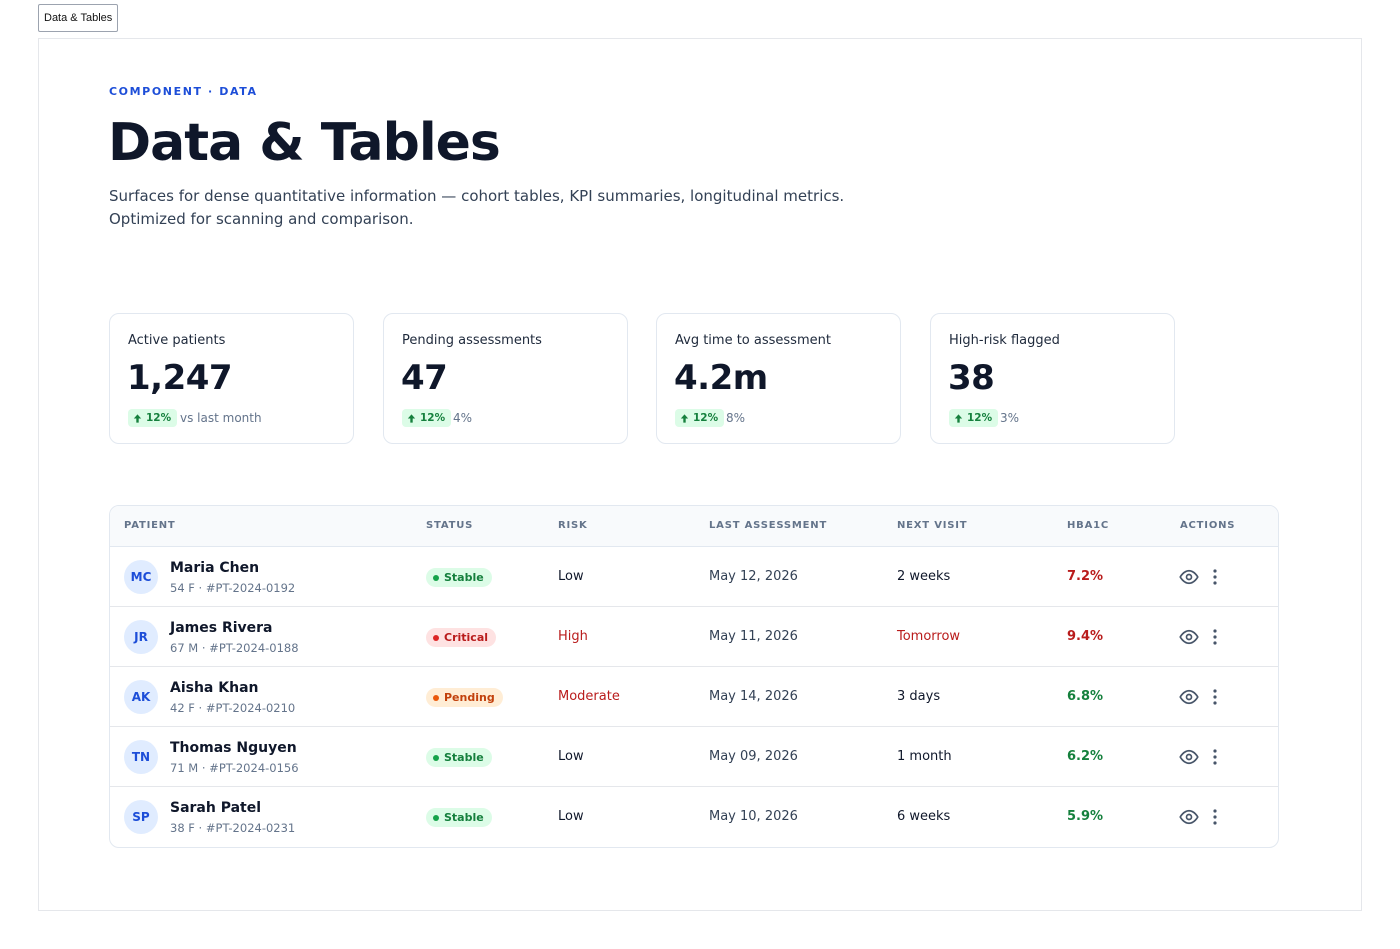 The image size is (1400, 949). I want to click on kpi-value: 1,247, so click(180, 378).